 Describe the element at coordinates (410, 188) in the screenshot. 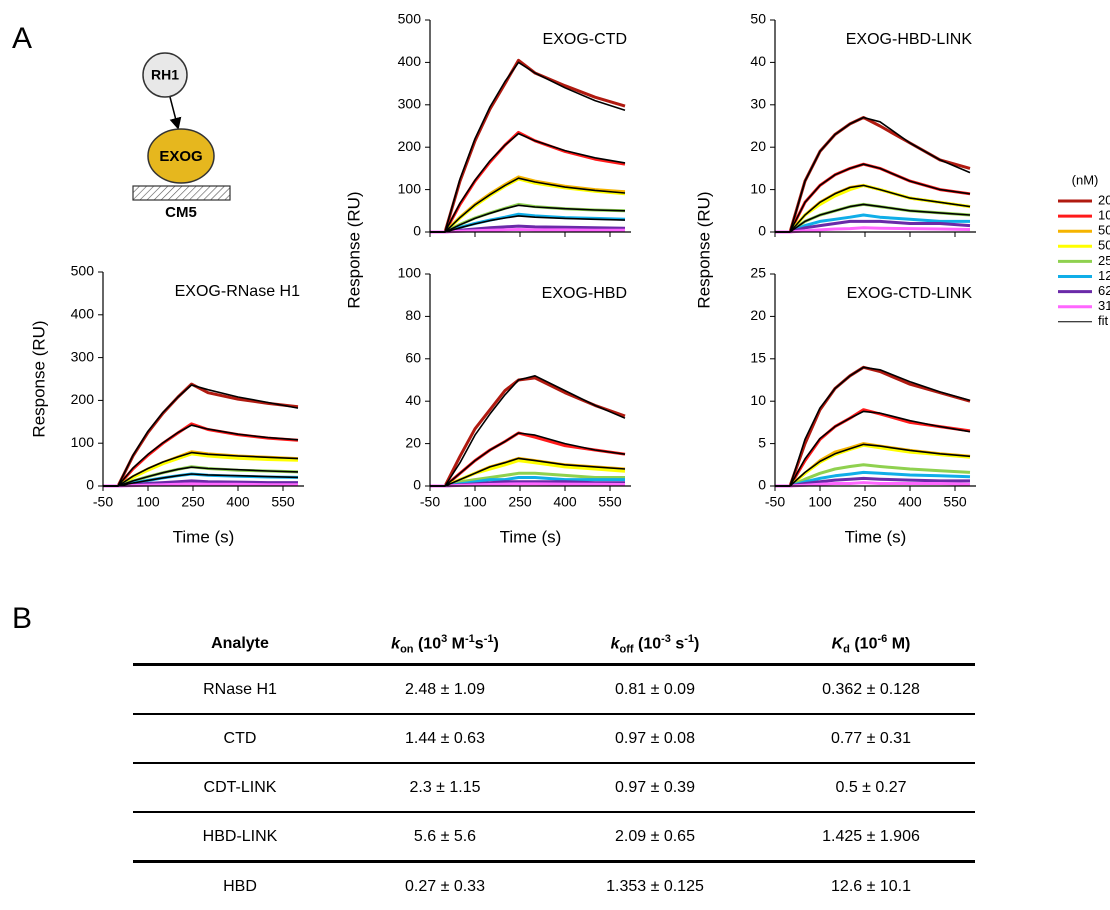

I see `y-tick-label: 100` at that location.